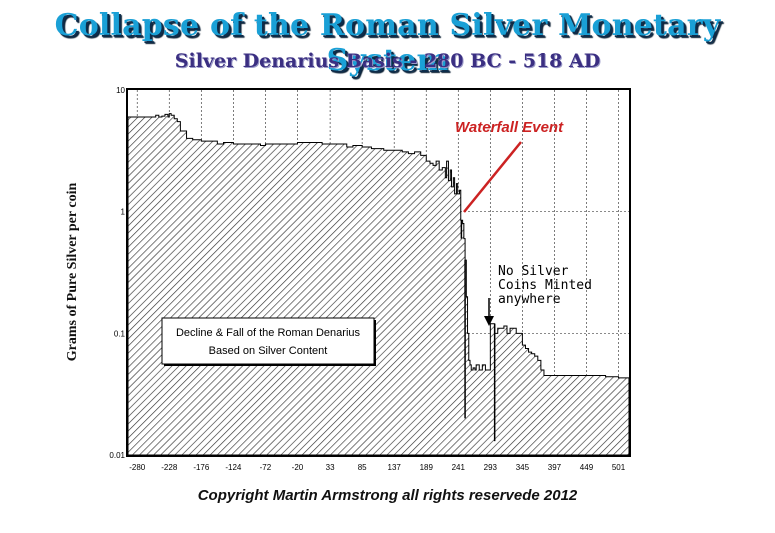  What do you see at coordinates (330, 467) in the screenshot?
I see `x-tick-label: 33` at bounding box center [330, 467].